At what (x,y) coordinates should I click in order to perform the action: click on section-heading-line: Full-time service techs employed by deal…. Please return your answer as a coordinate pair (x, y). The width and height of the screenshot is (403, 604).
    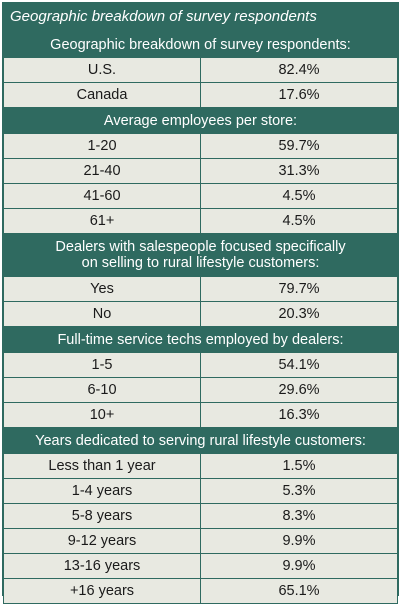
    Looking at the image, I should click on (200, 339).